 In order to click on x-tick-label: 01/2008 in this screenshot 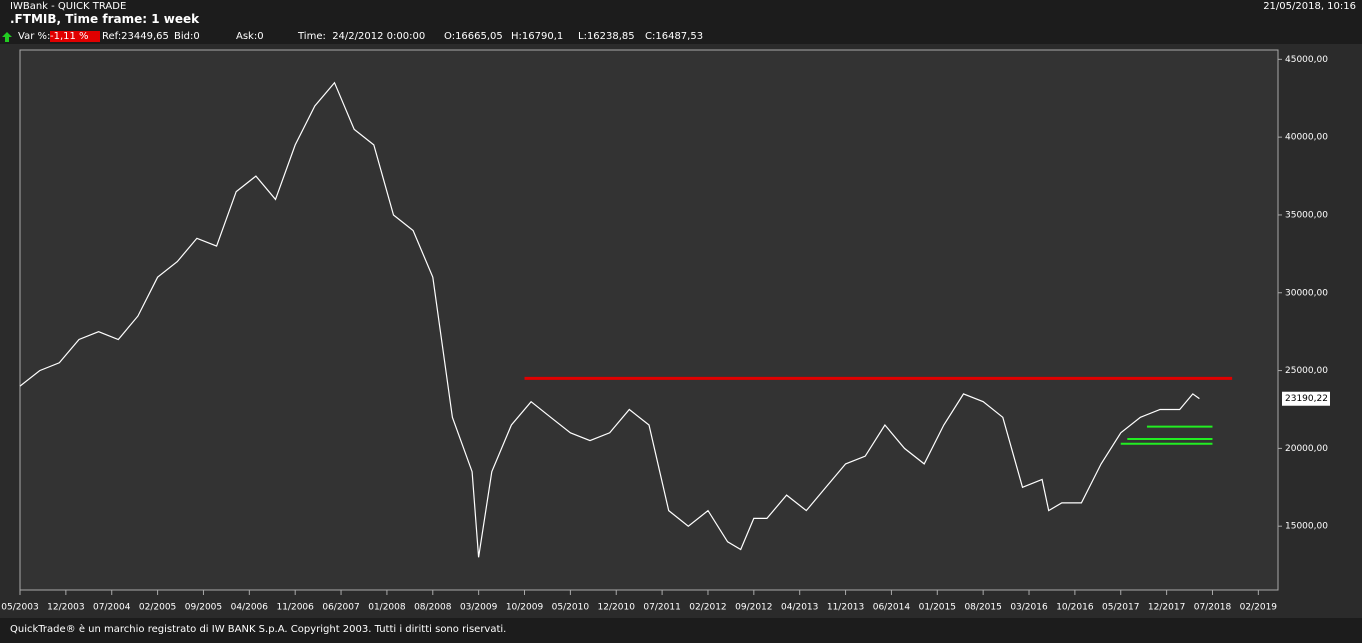, I will do `click(387, 608)`.